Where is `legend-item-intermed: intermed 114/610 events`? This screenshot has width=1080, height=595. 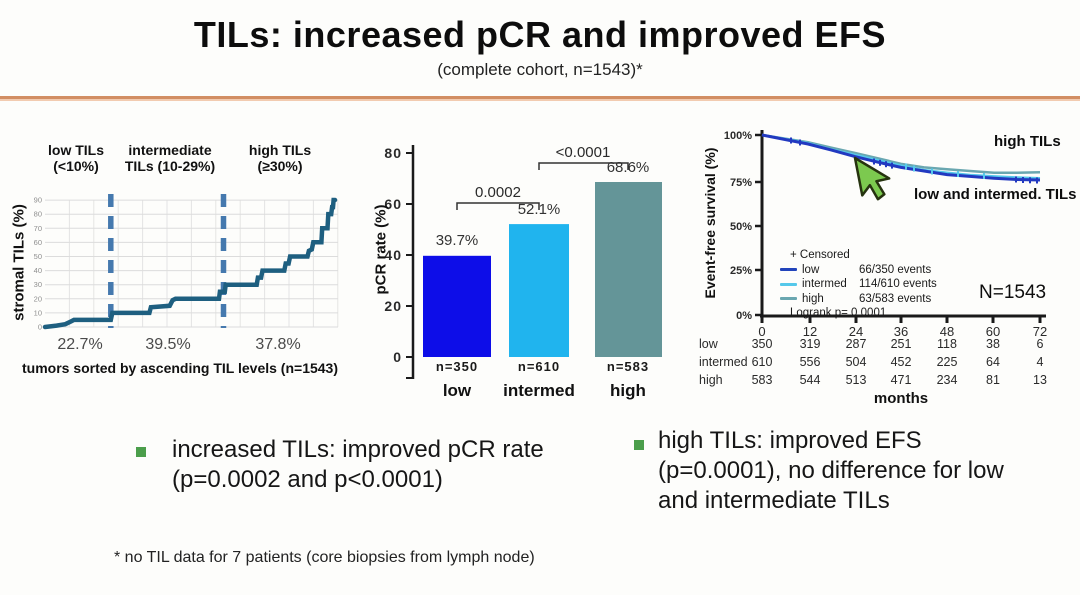 legend-item-intermed: intermed 114/610 events is located at coordinates (858, 284).